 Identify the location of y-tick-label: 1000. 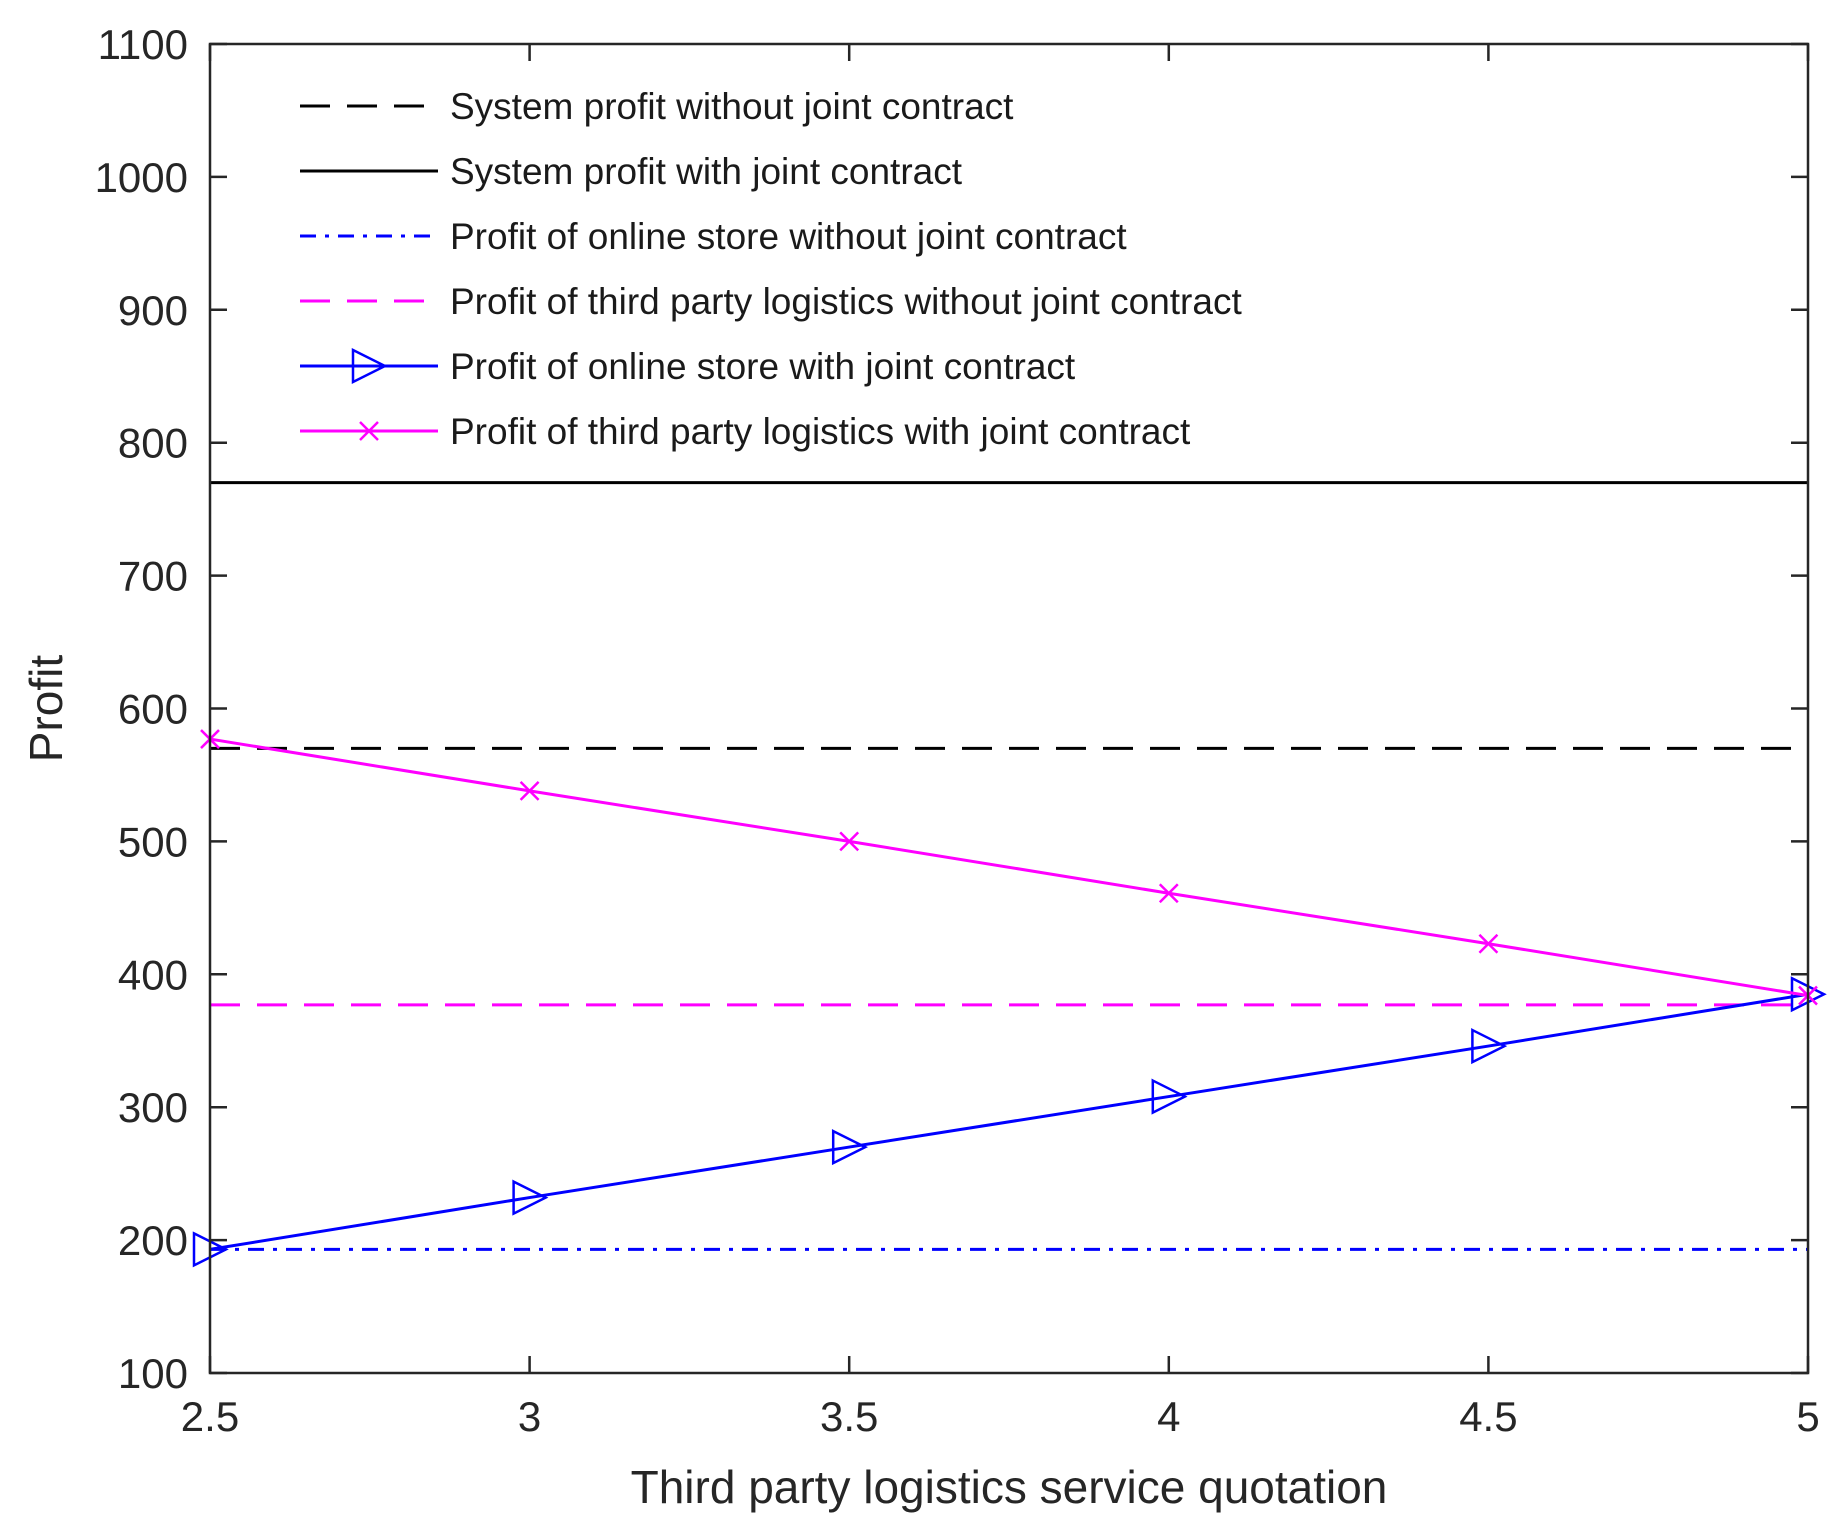
(141, 177).